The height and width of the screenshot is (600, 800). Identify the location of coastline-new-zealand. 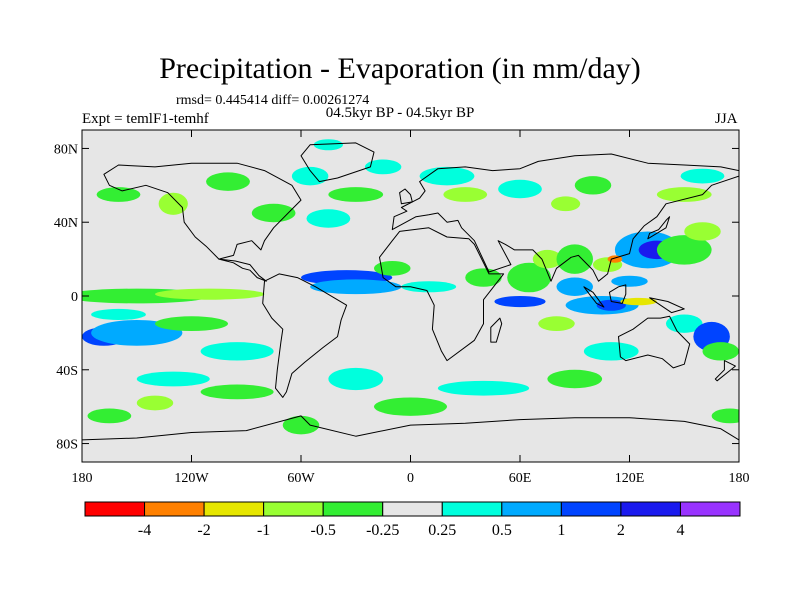
(725, 371).